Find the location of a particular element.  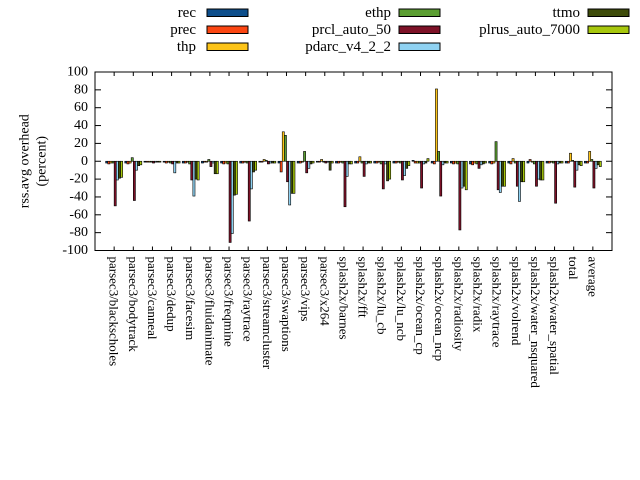

y-tick-label: -100 is located at coordinates (75, 250).